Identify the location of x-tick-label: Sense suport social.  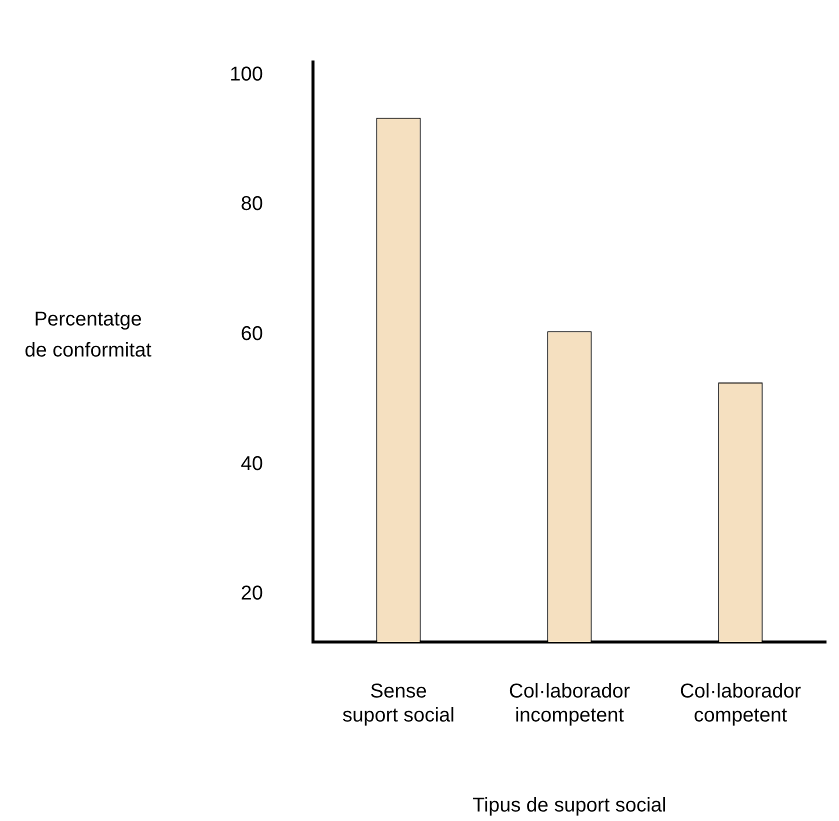
(398, 703).